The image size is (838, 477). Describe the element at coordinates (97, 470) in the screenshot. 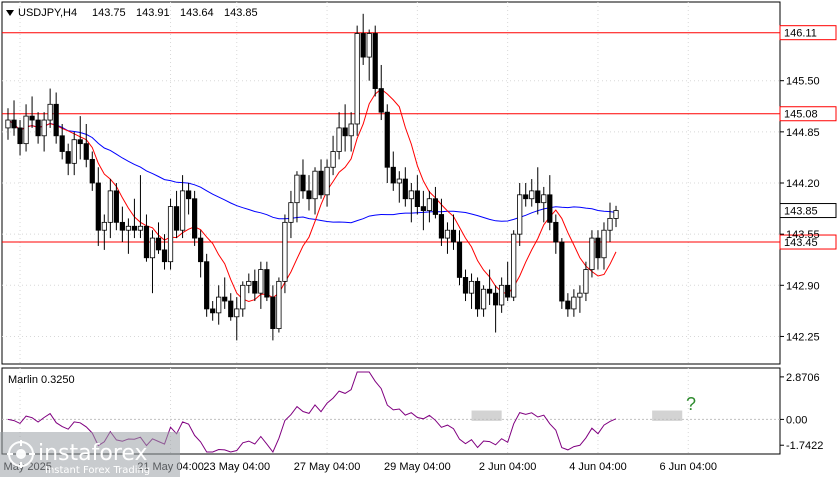

I see `watermark-tagline: Instant Forex Trading` at that location.